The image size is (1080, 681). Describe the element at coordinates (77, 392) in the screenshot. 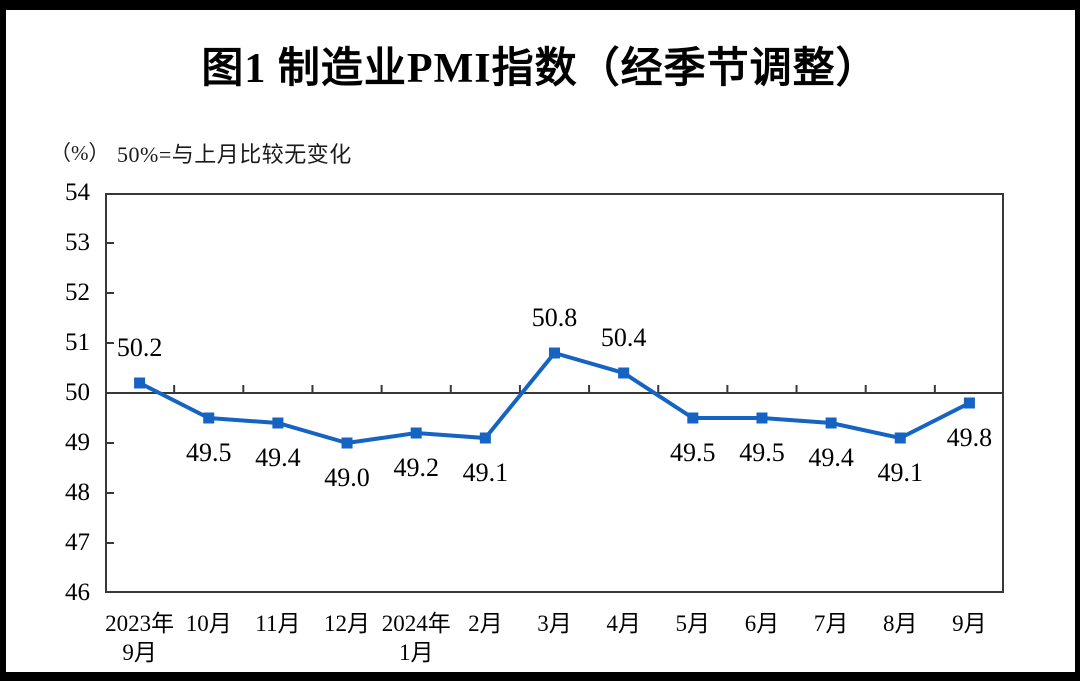

I see `y-axis-tick-label: 50` at that location.